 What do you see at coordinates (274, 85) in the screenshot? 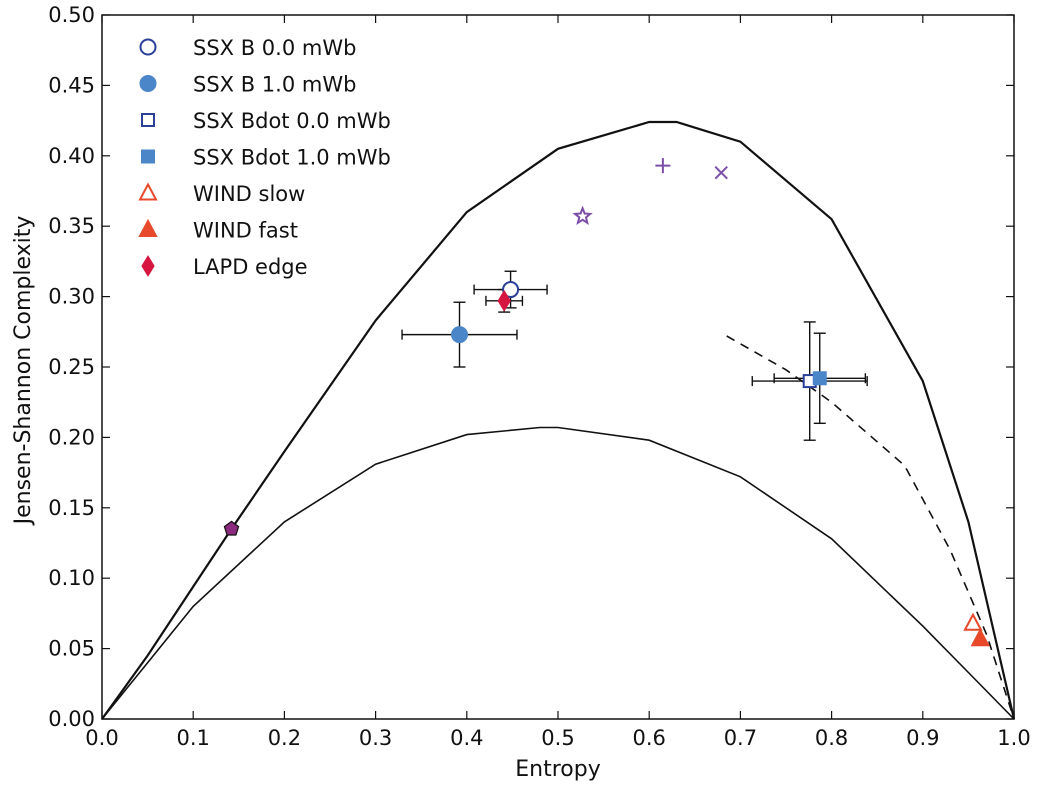
I see `legend-label-1: SSX B 1.0 mWb` at bounding box center [274, 85].